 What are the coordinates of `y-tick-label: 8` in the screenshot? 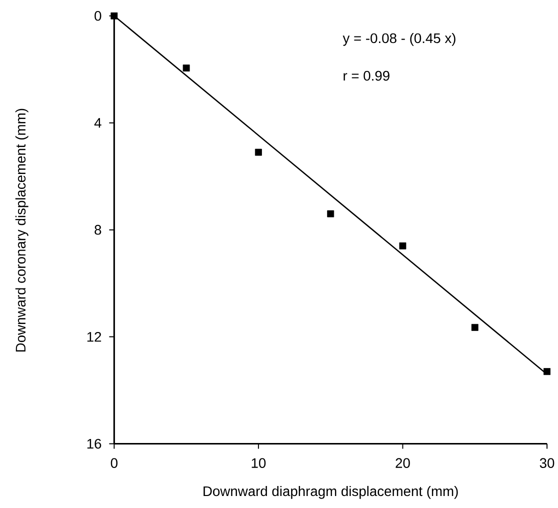 It's located at (98, 229).